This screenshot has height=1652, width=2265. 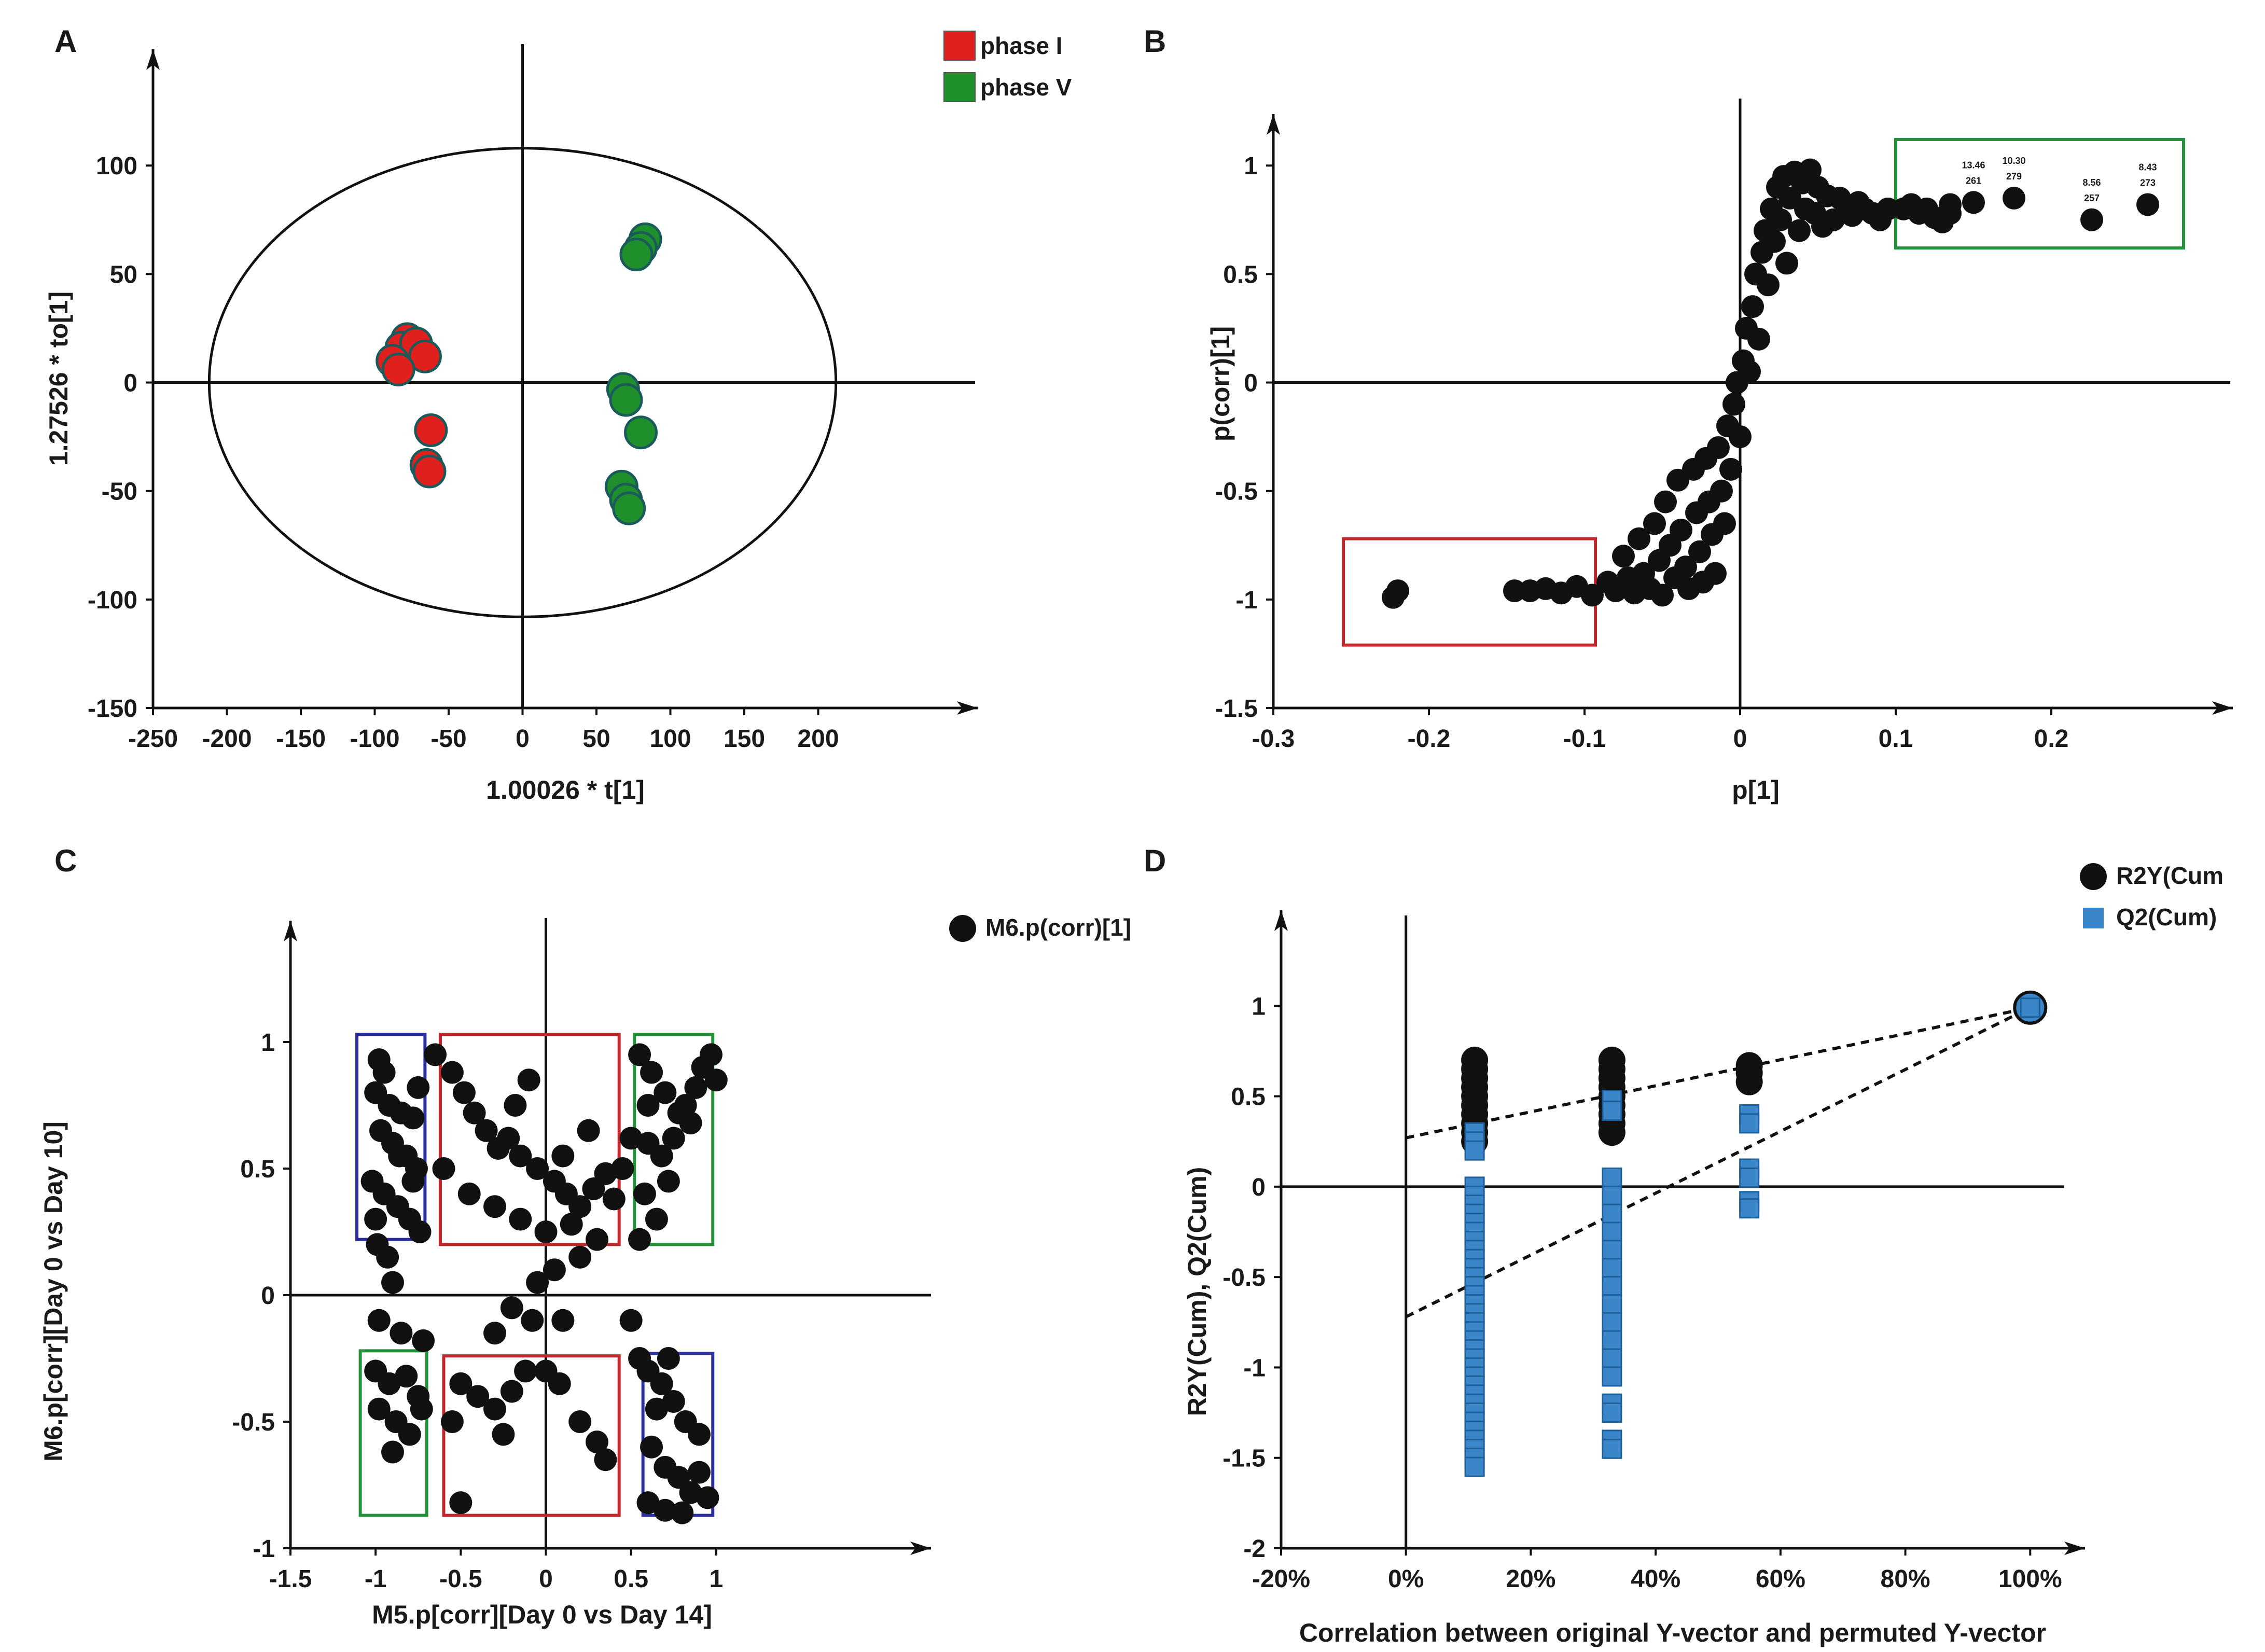 What do you see at coordinates (1155, 860) in the screenshot?
I see `panel-letter: D` at bounding box center [1155, 860].